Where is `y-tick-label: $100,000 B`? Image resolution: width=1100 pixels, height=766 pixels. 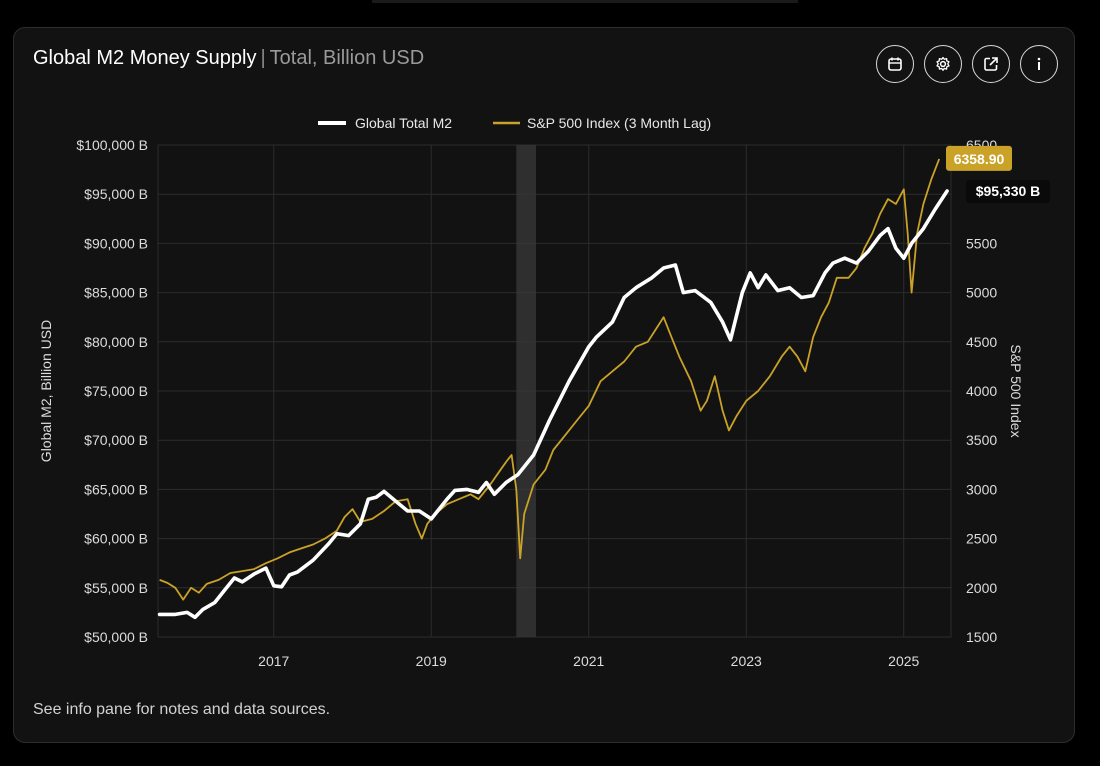 y-tick-label: $100,000 B is located at coordinates (112, 145).